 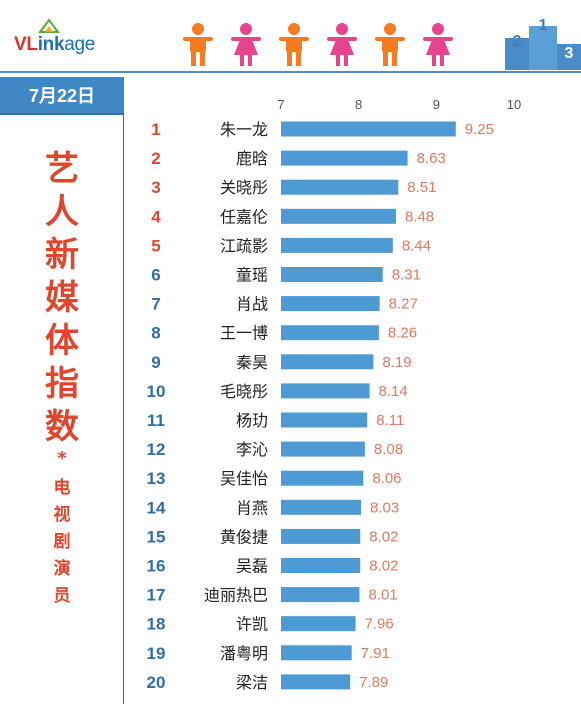 What do you see at coordinates (252, 624) in the screenshot?
I see `category-label: 许凯` at bounding box center [252, 624].